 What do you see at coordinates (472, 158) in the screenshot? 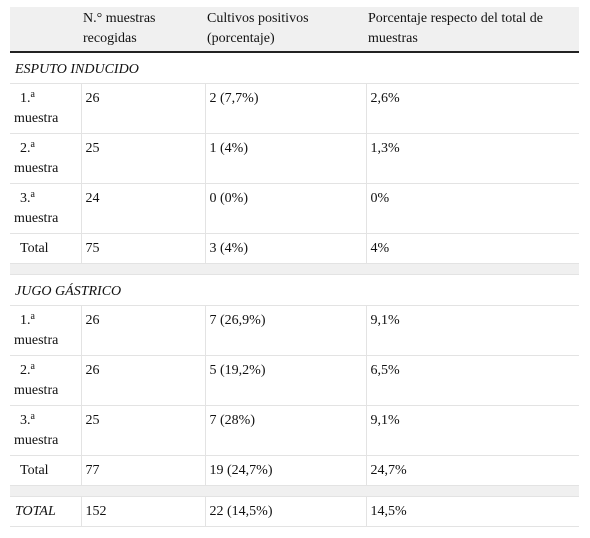
I see `cell-pct: 1,3%` at bounding box center [472, 158].